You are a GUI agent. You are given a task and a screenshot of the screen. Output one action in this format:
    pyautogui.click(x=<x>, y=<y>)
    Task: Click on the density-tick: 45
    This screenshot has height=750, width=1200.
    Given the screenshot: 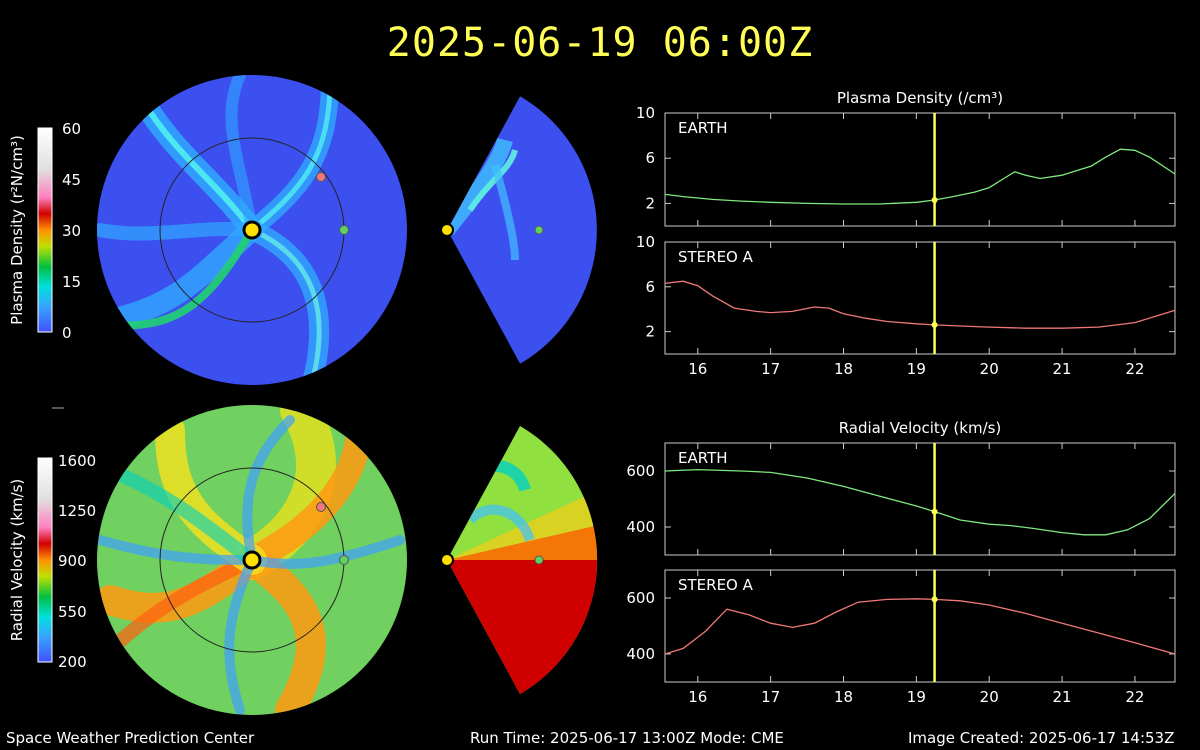 What is the action you would take?
    pyautogui.click(x=71, y=180)
    